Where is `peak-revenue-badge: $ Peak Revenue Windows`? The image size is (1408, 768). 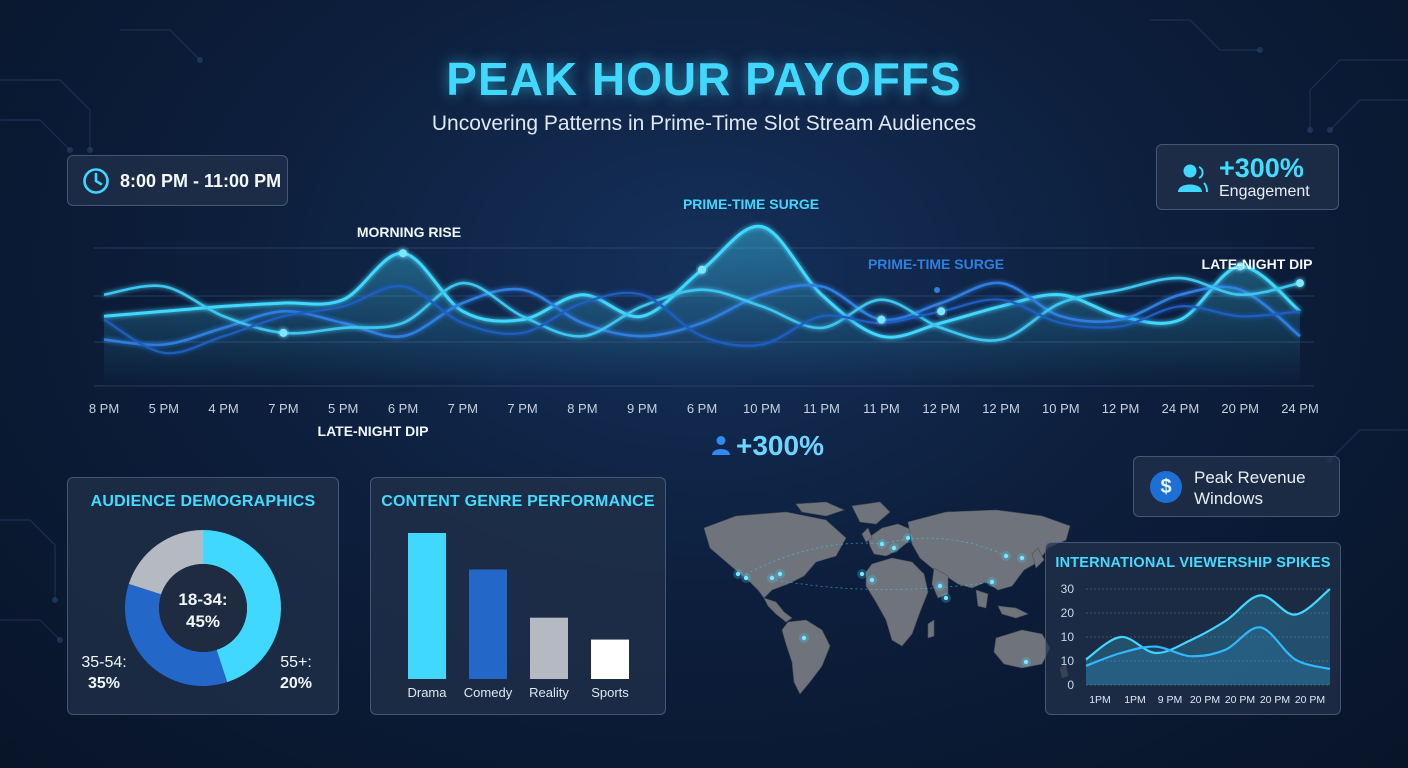 peak-revenue-badge: $ Peak Revenue Windows is located at coordinates (1236, 486).